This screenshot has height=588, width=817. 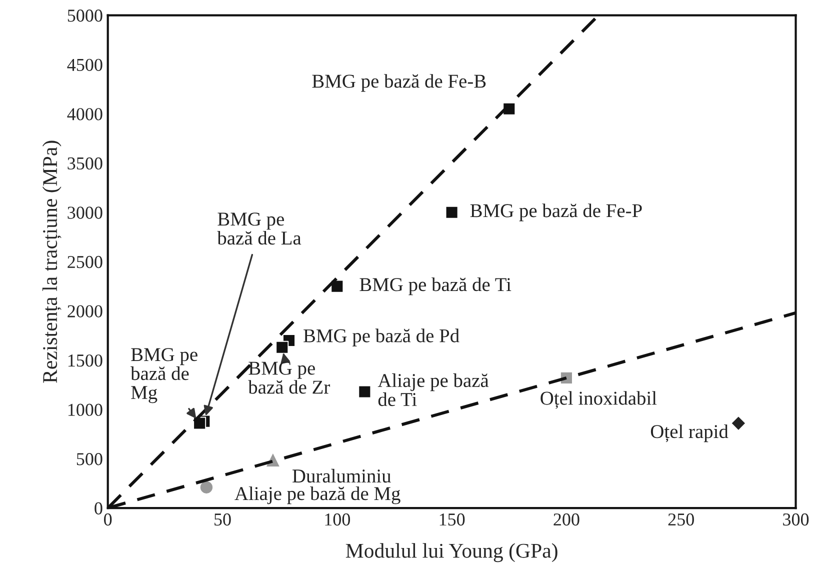 I want to click on annotation: Duraluminiu, so click(x=341, y=475).